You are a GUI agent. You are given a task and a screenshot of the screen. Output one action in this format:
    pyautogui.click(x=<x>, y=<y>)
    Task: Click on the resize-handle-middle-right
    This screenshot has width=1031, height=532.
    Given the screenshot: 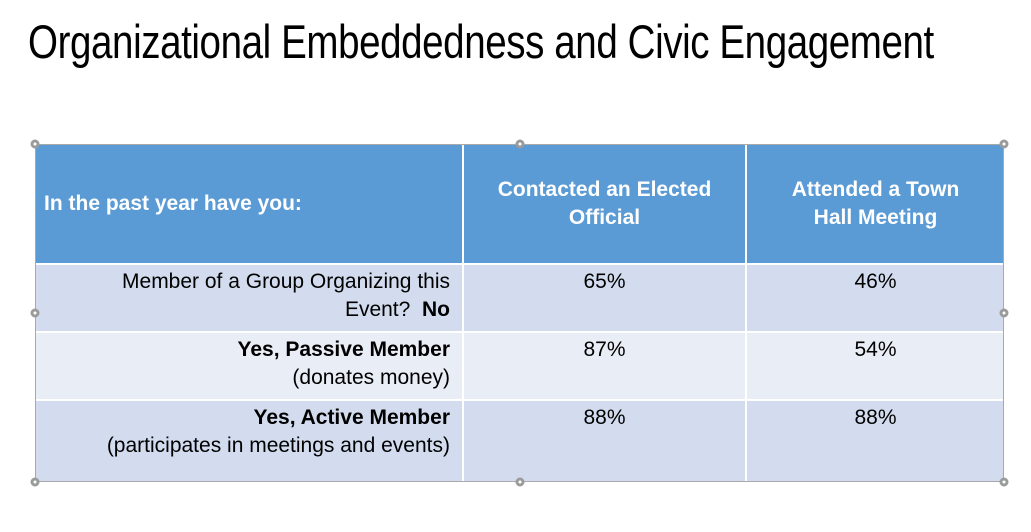 What is the action you would take?
    pyautogui.click(x=1004, y=313)
    